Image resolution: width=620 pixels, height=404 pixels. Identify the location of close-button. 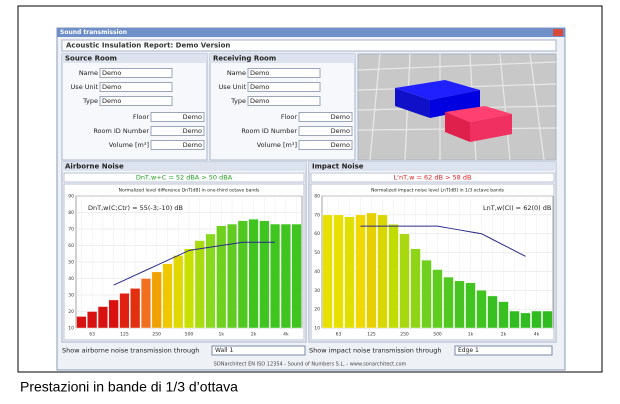
(558, 32).